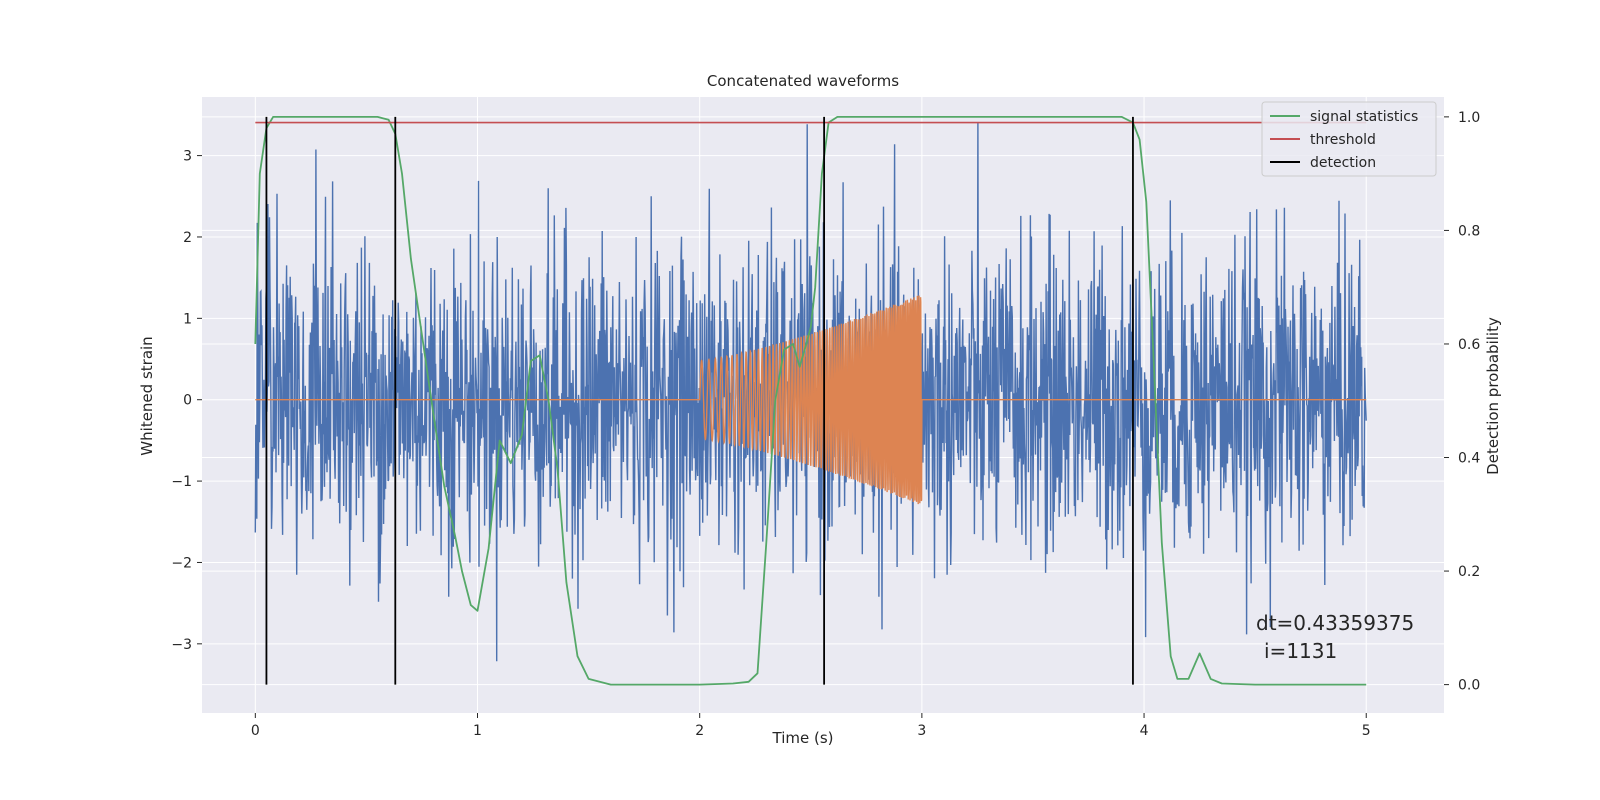  I want to click on x-axis-ticks: 0 1 2 3 4 5, so click(811, 726).